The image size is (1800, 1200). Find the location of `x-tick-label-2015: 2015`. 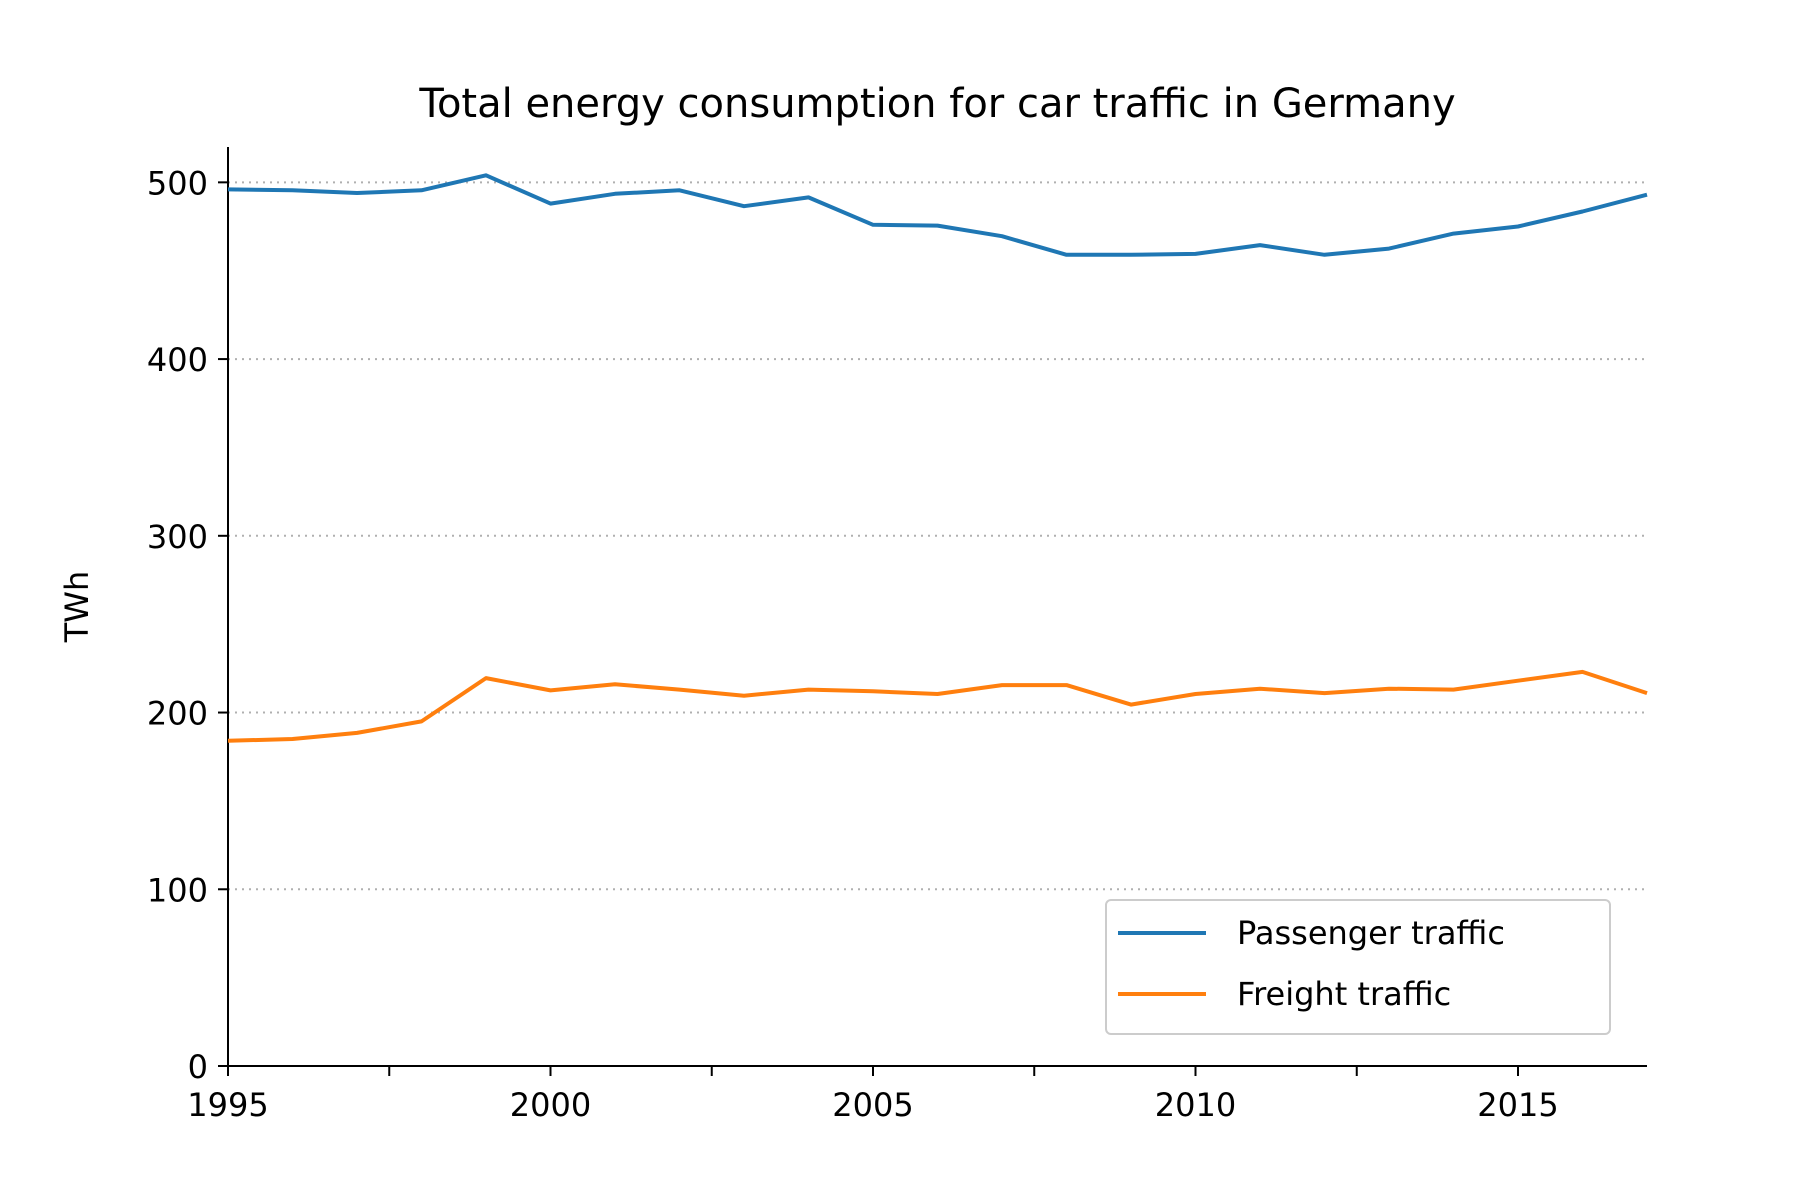

x-tick-label-2015: 2015 is located at coordinates (1517, 1105).